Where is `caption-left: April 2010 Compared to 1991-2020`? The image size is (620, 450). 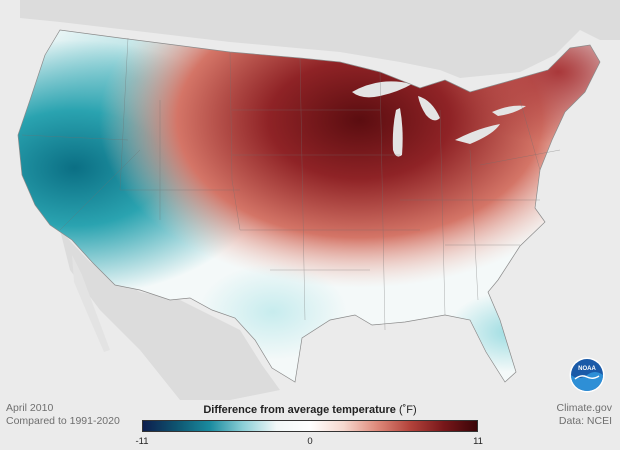
caption-left: April 2010 Compared to 1991-2020 is located at coordinates (63, 415).